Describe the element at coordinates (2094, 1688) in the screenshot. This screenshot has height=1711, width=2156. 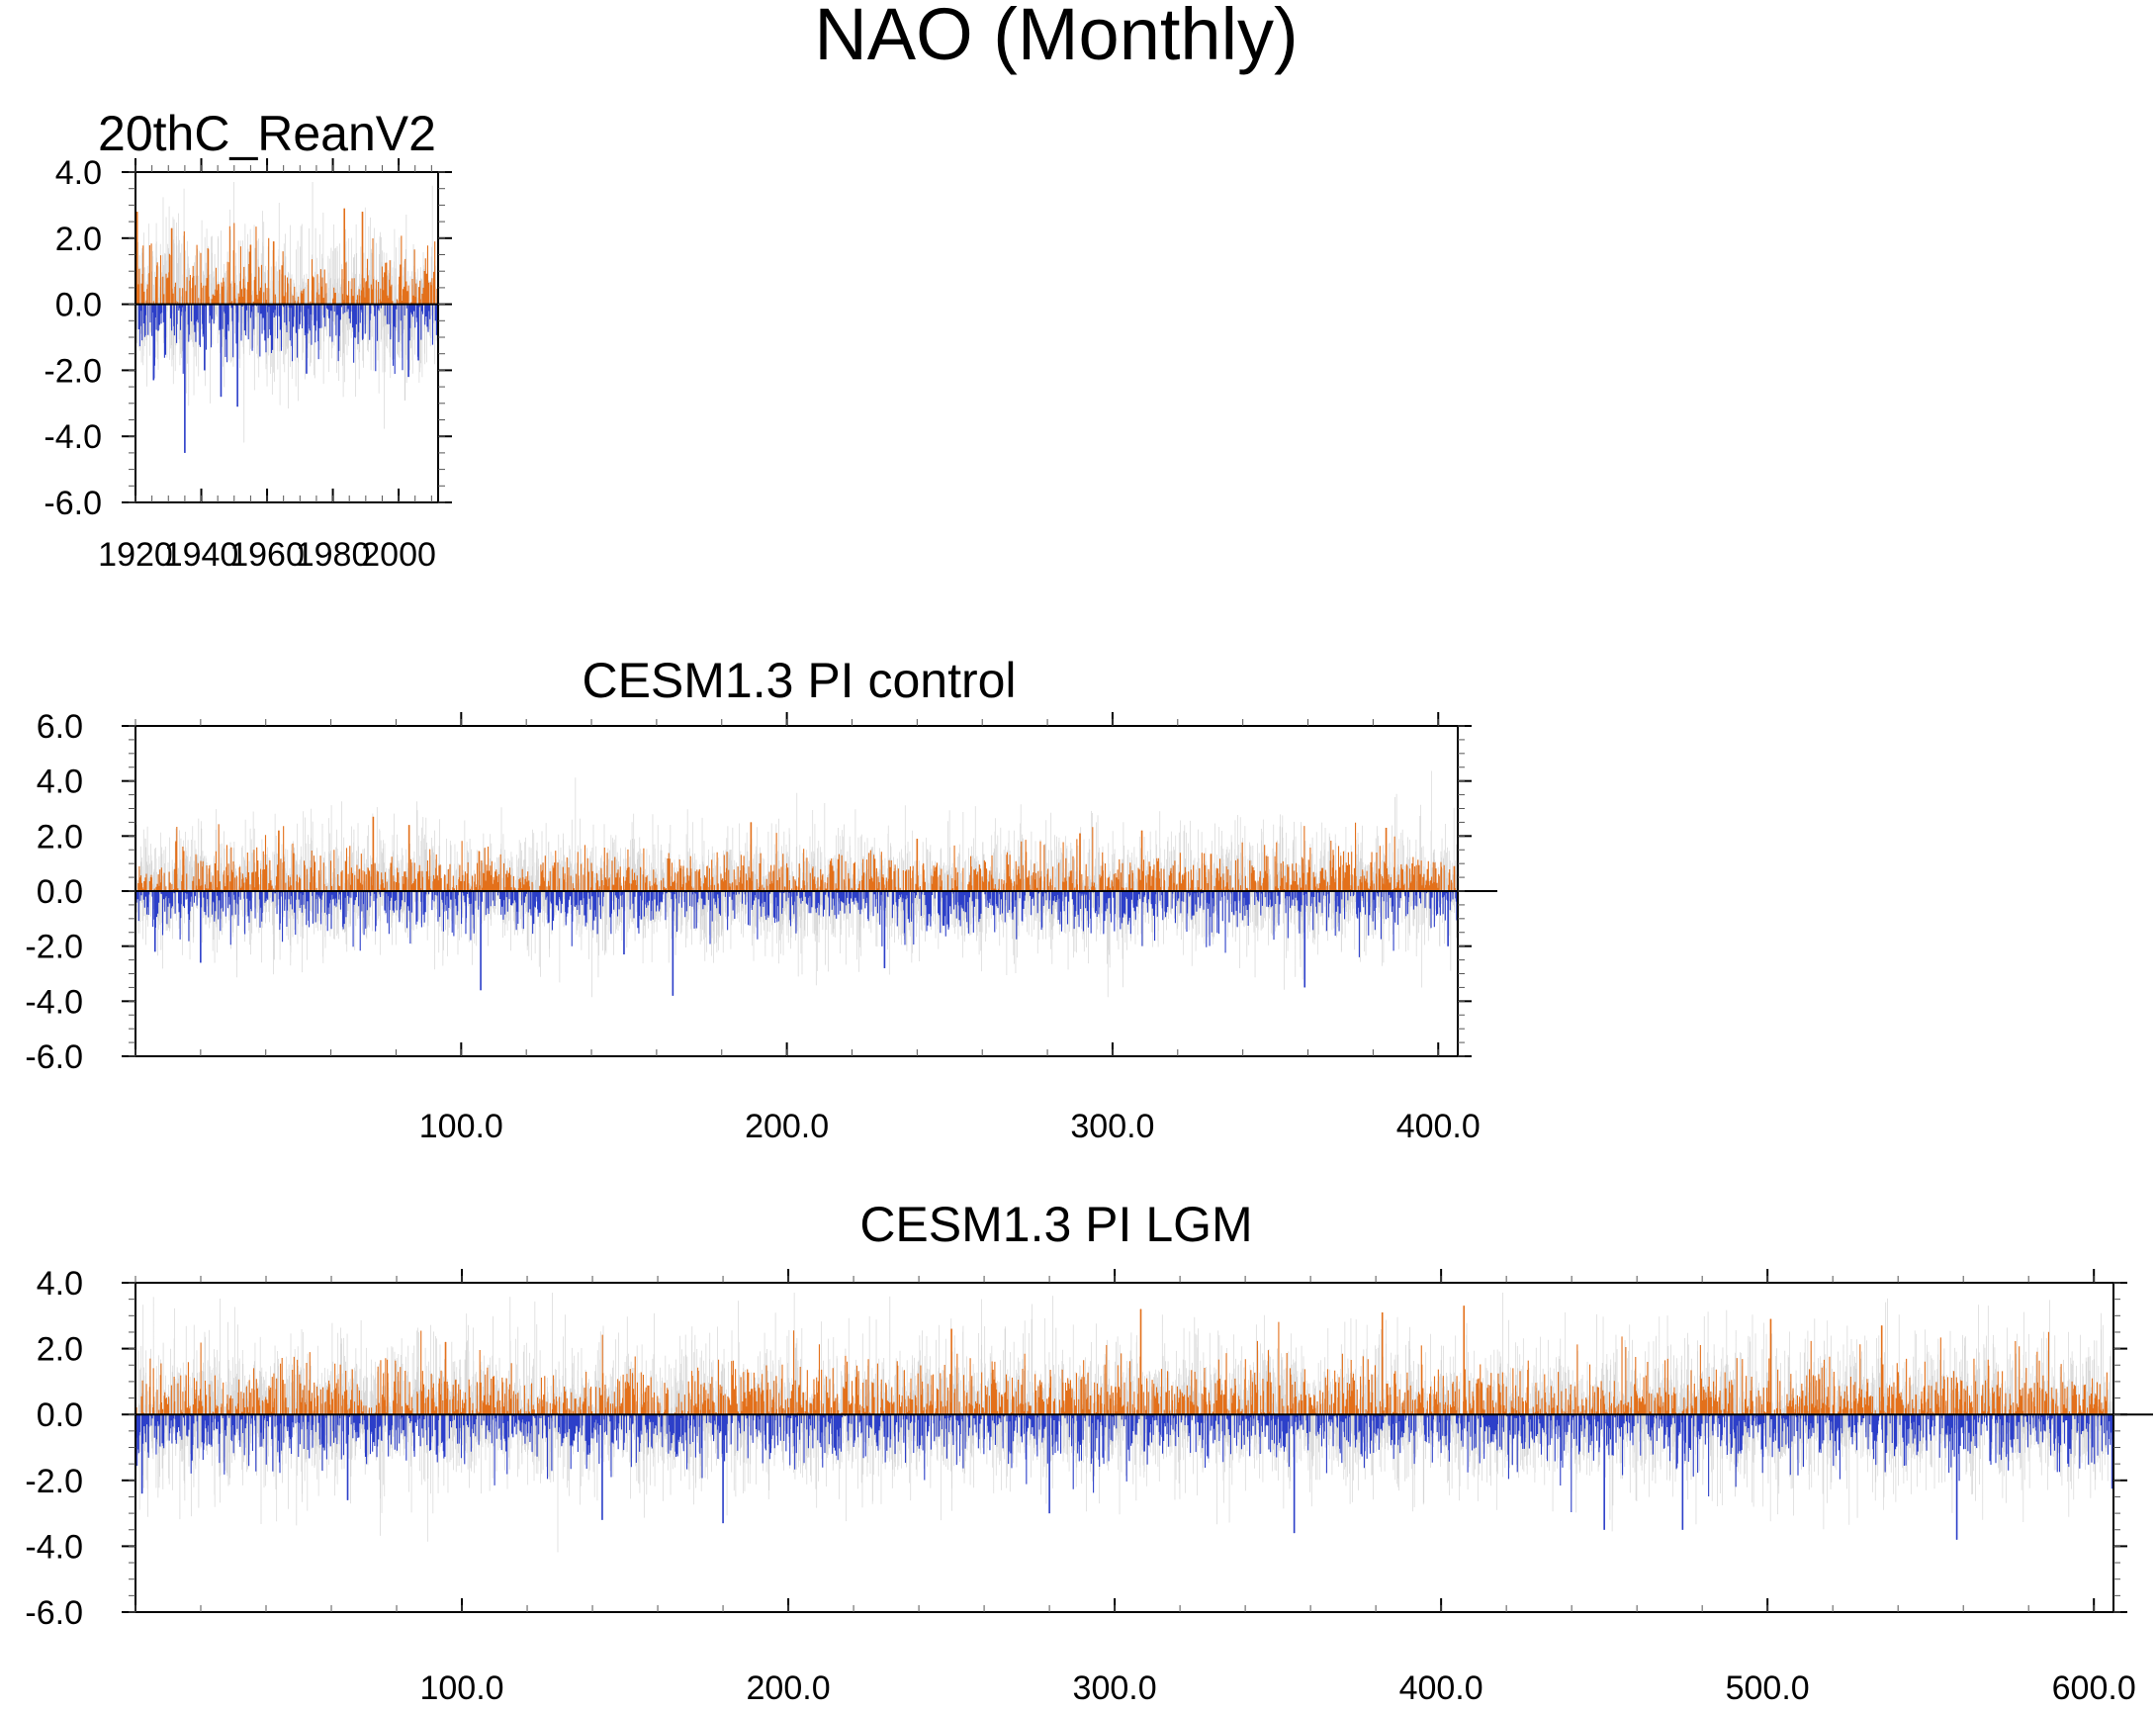
I see `x-tick-label: 600.0` at that location.